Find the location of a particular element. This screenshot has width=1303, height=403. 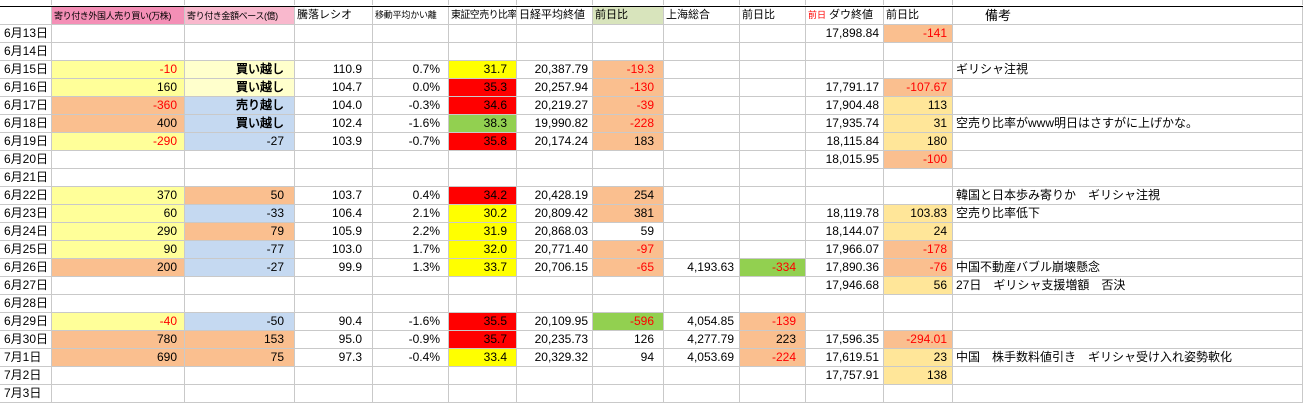

cell-m: 空売り比率がwww明日はさすがに上げかな。 is located at coordinates (1128, 124).